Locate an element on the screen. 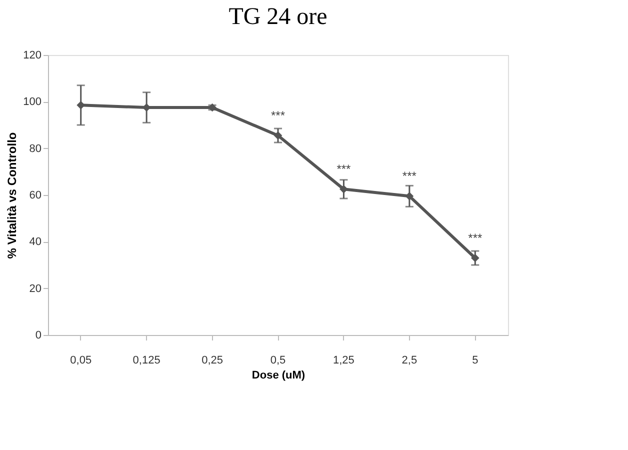 The height and width of the screenshot is (450, 628). y-tick-label: 80 is located at coordinates (35, 148).